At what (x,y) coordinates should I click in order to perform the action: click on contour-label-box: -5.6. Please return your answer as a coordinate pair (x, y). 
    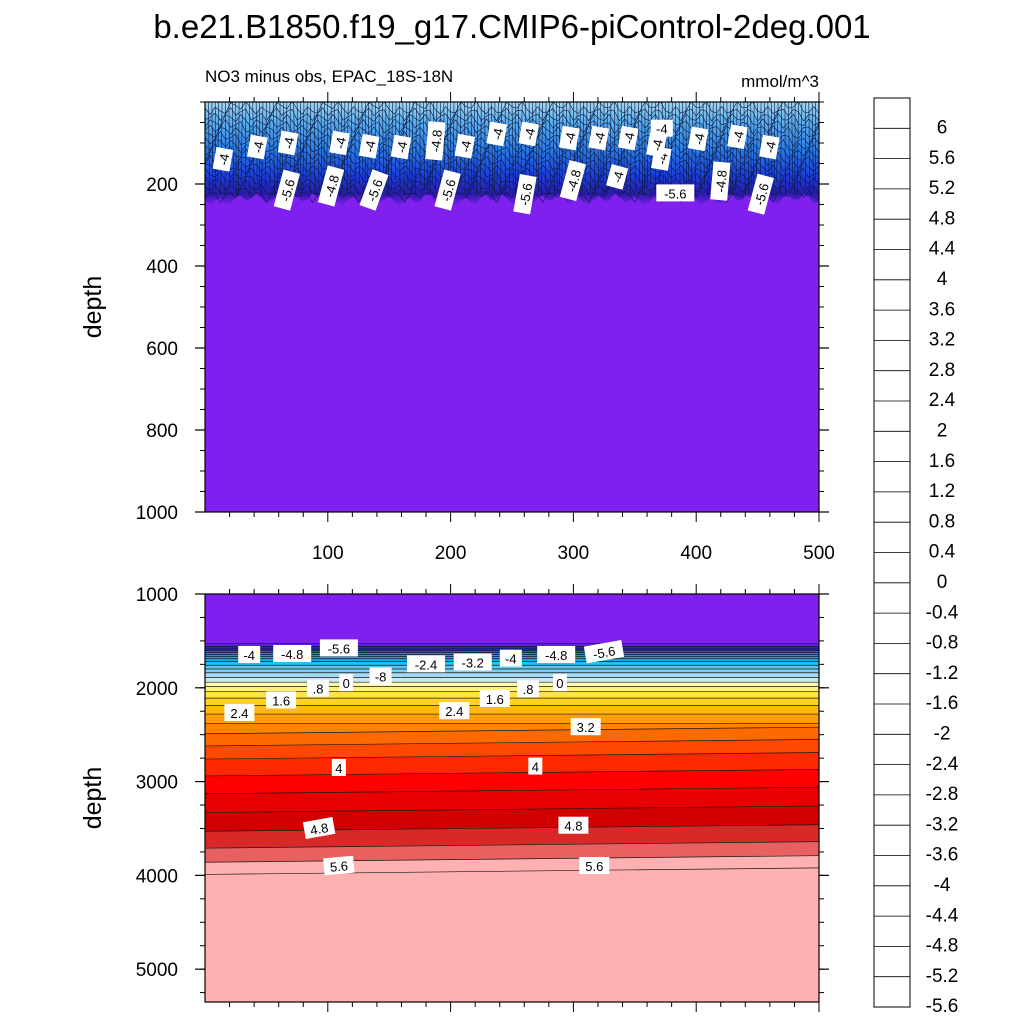
    Looking at the image, I should click on (675, 193).